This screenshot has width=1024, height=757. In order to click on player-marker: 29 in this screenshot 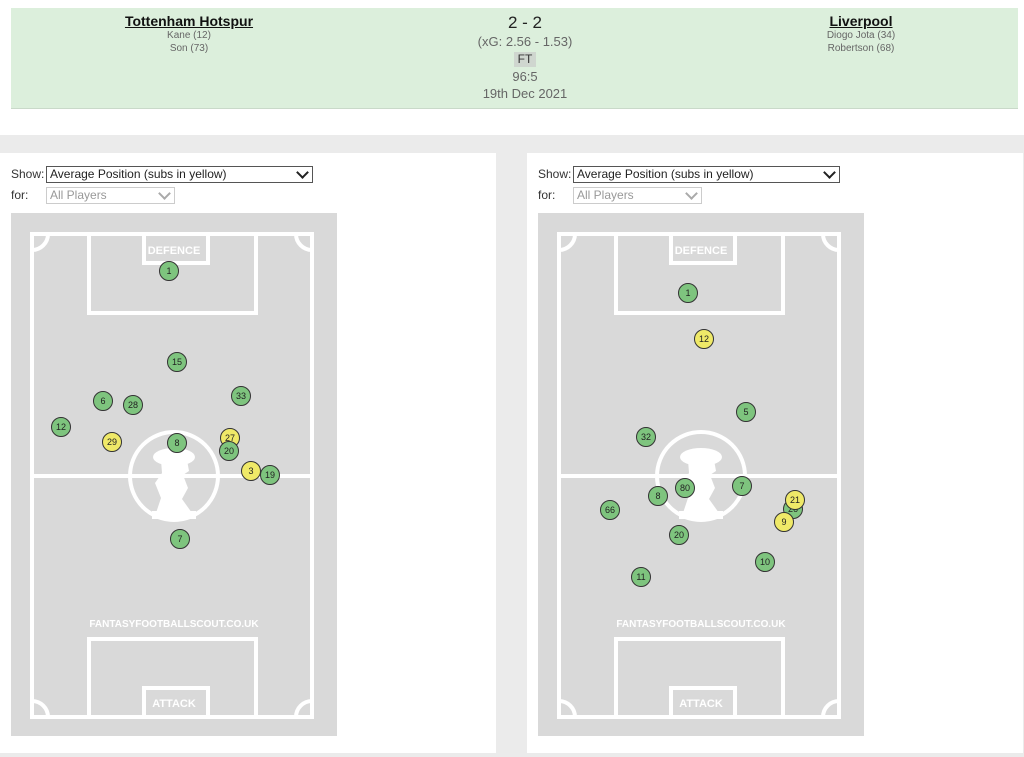, I will do `click(112, 442)`.